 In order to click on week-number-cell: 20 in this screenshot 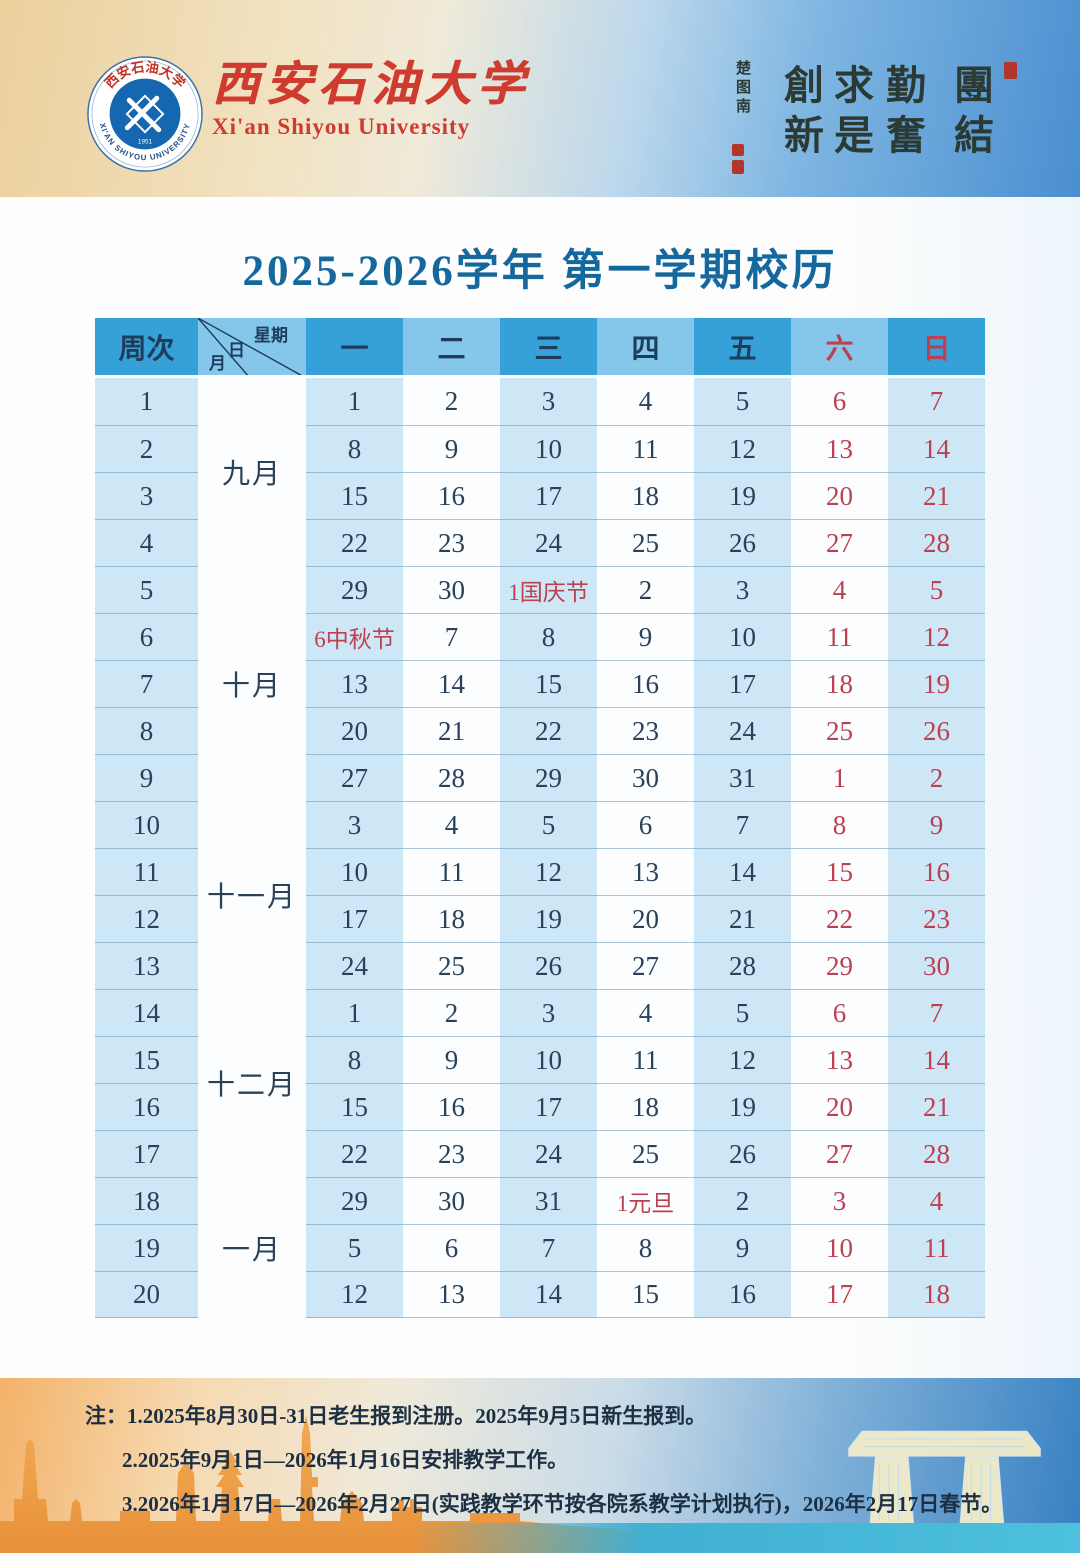, I will do `click(146, 1294)`.